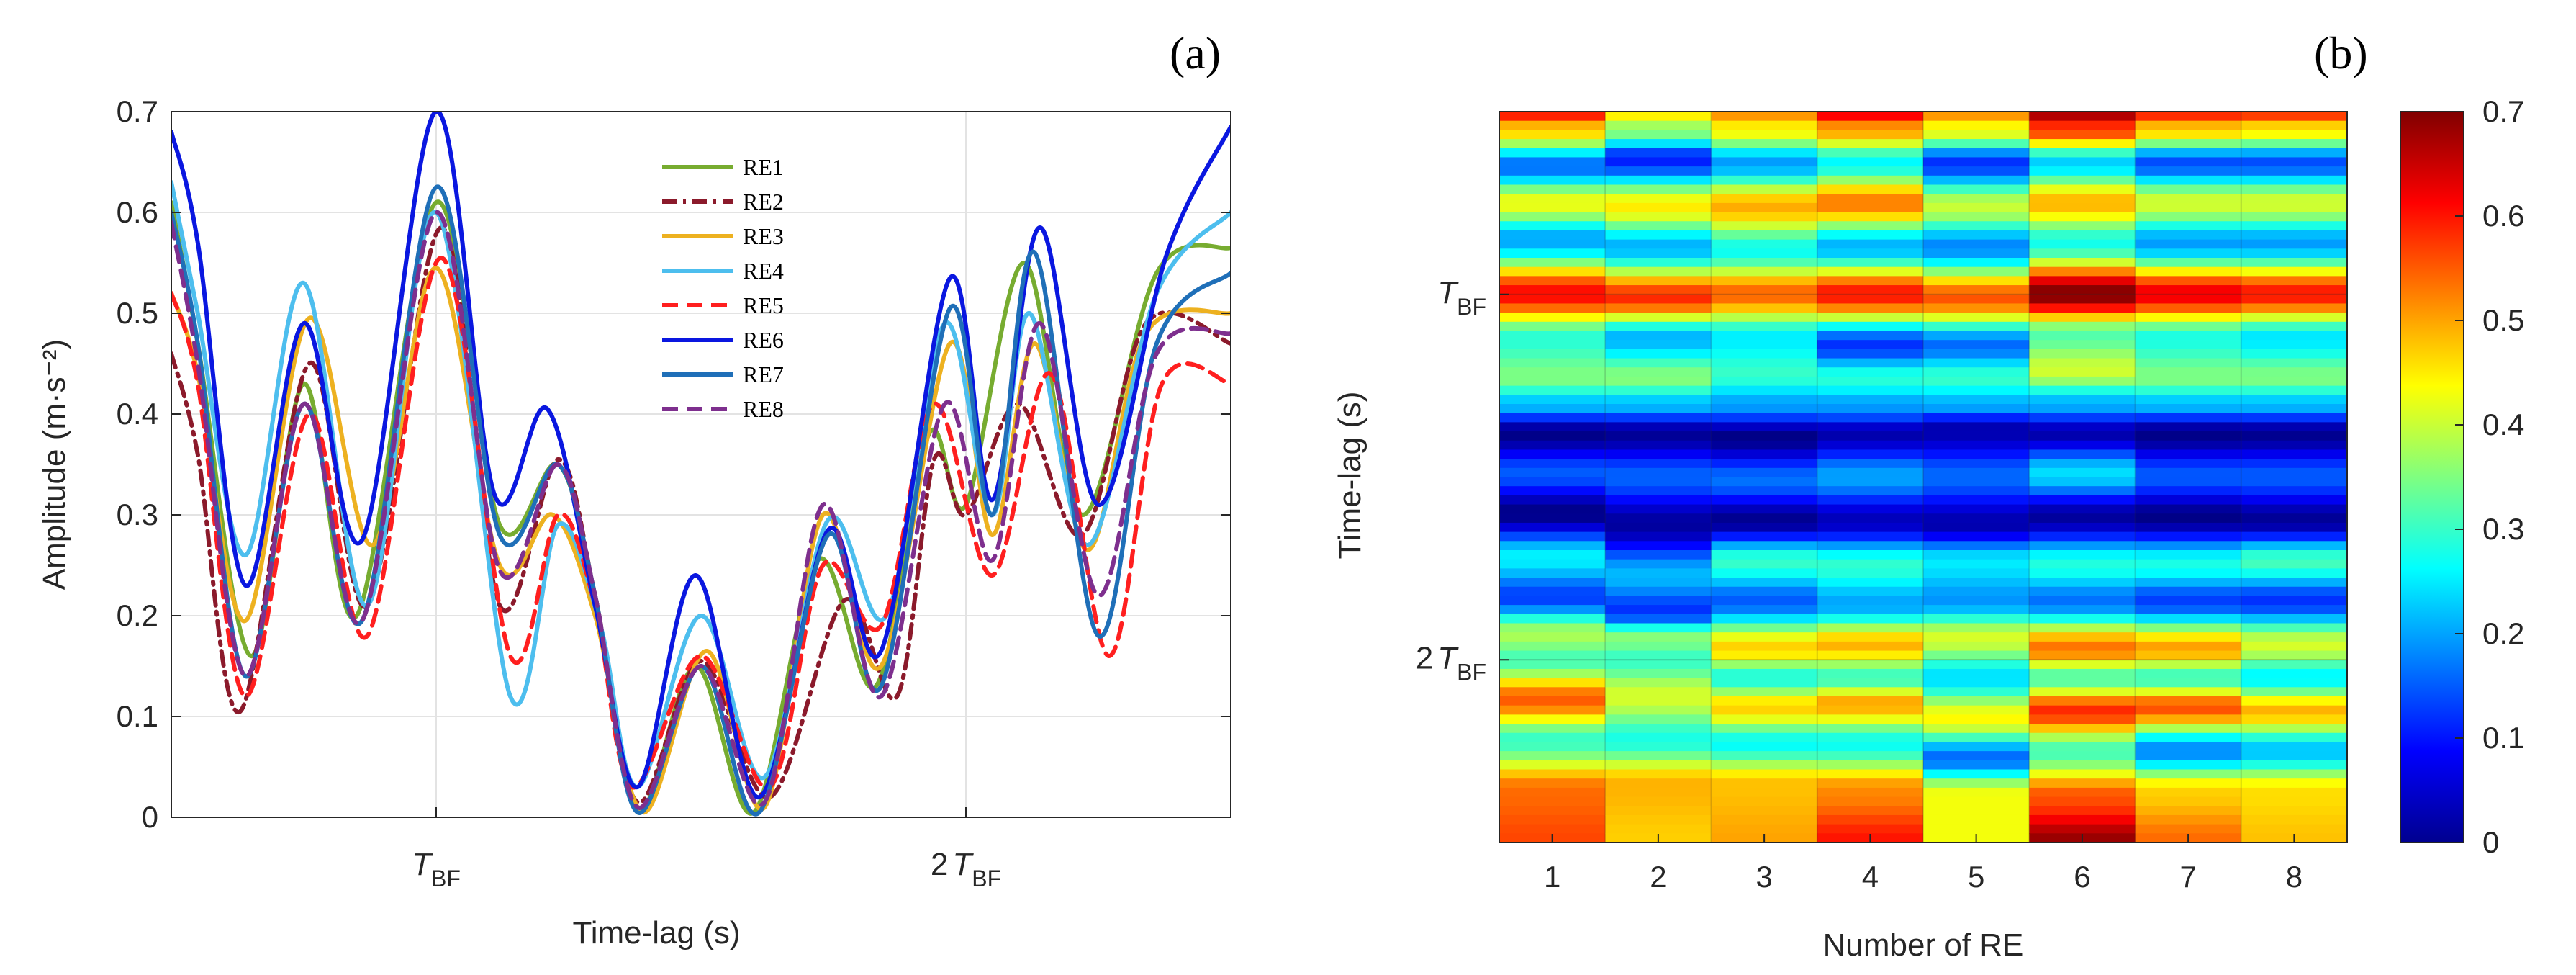 The height and width of the screenshot is (975, 2576). What do you see at coordinates (723, 409) in the screenshot?
I see `legend-item-re8: RE8` at bounding box center [723, 409].